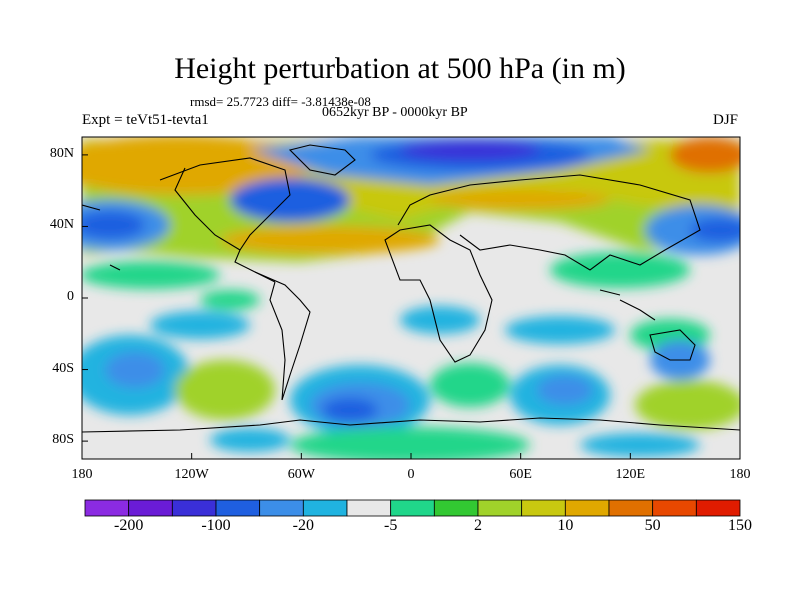 The width and height of the screenshot is (800, 600). What do you see at coordinates (280, 101) in the screenshot?
I see `rmsd-subtitle: rmsd= 25.7723 diff= -3.81438e-08` at bounding box center [280, 101].